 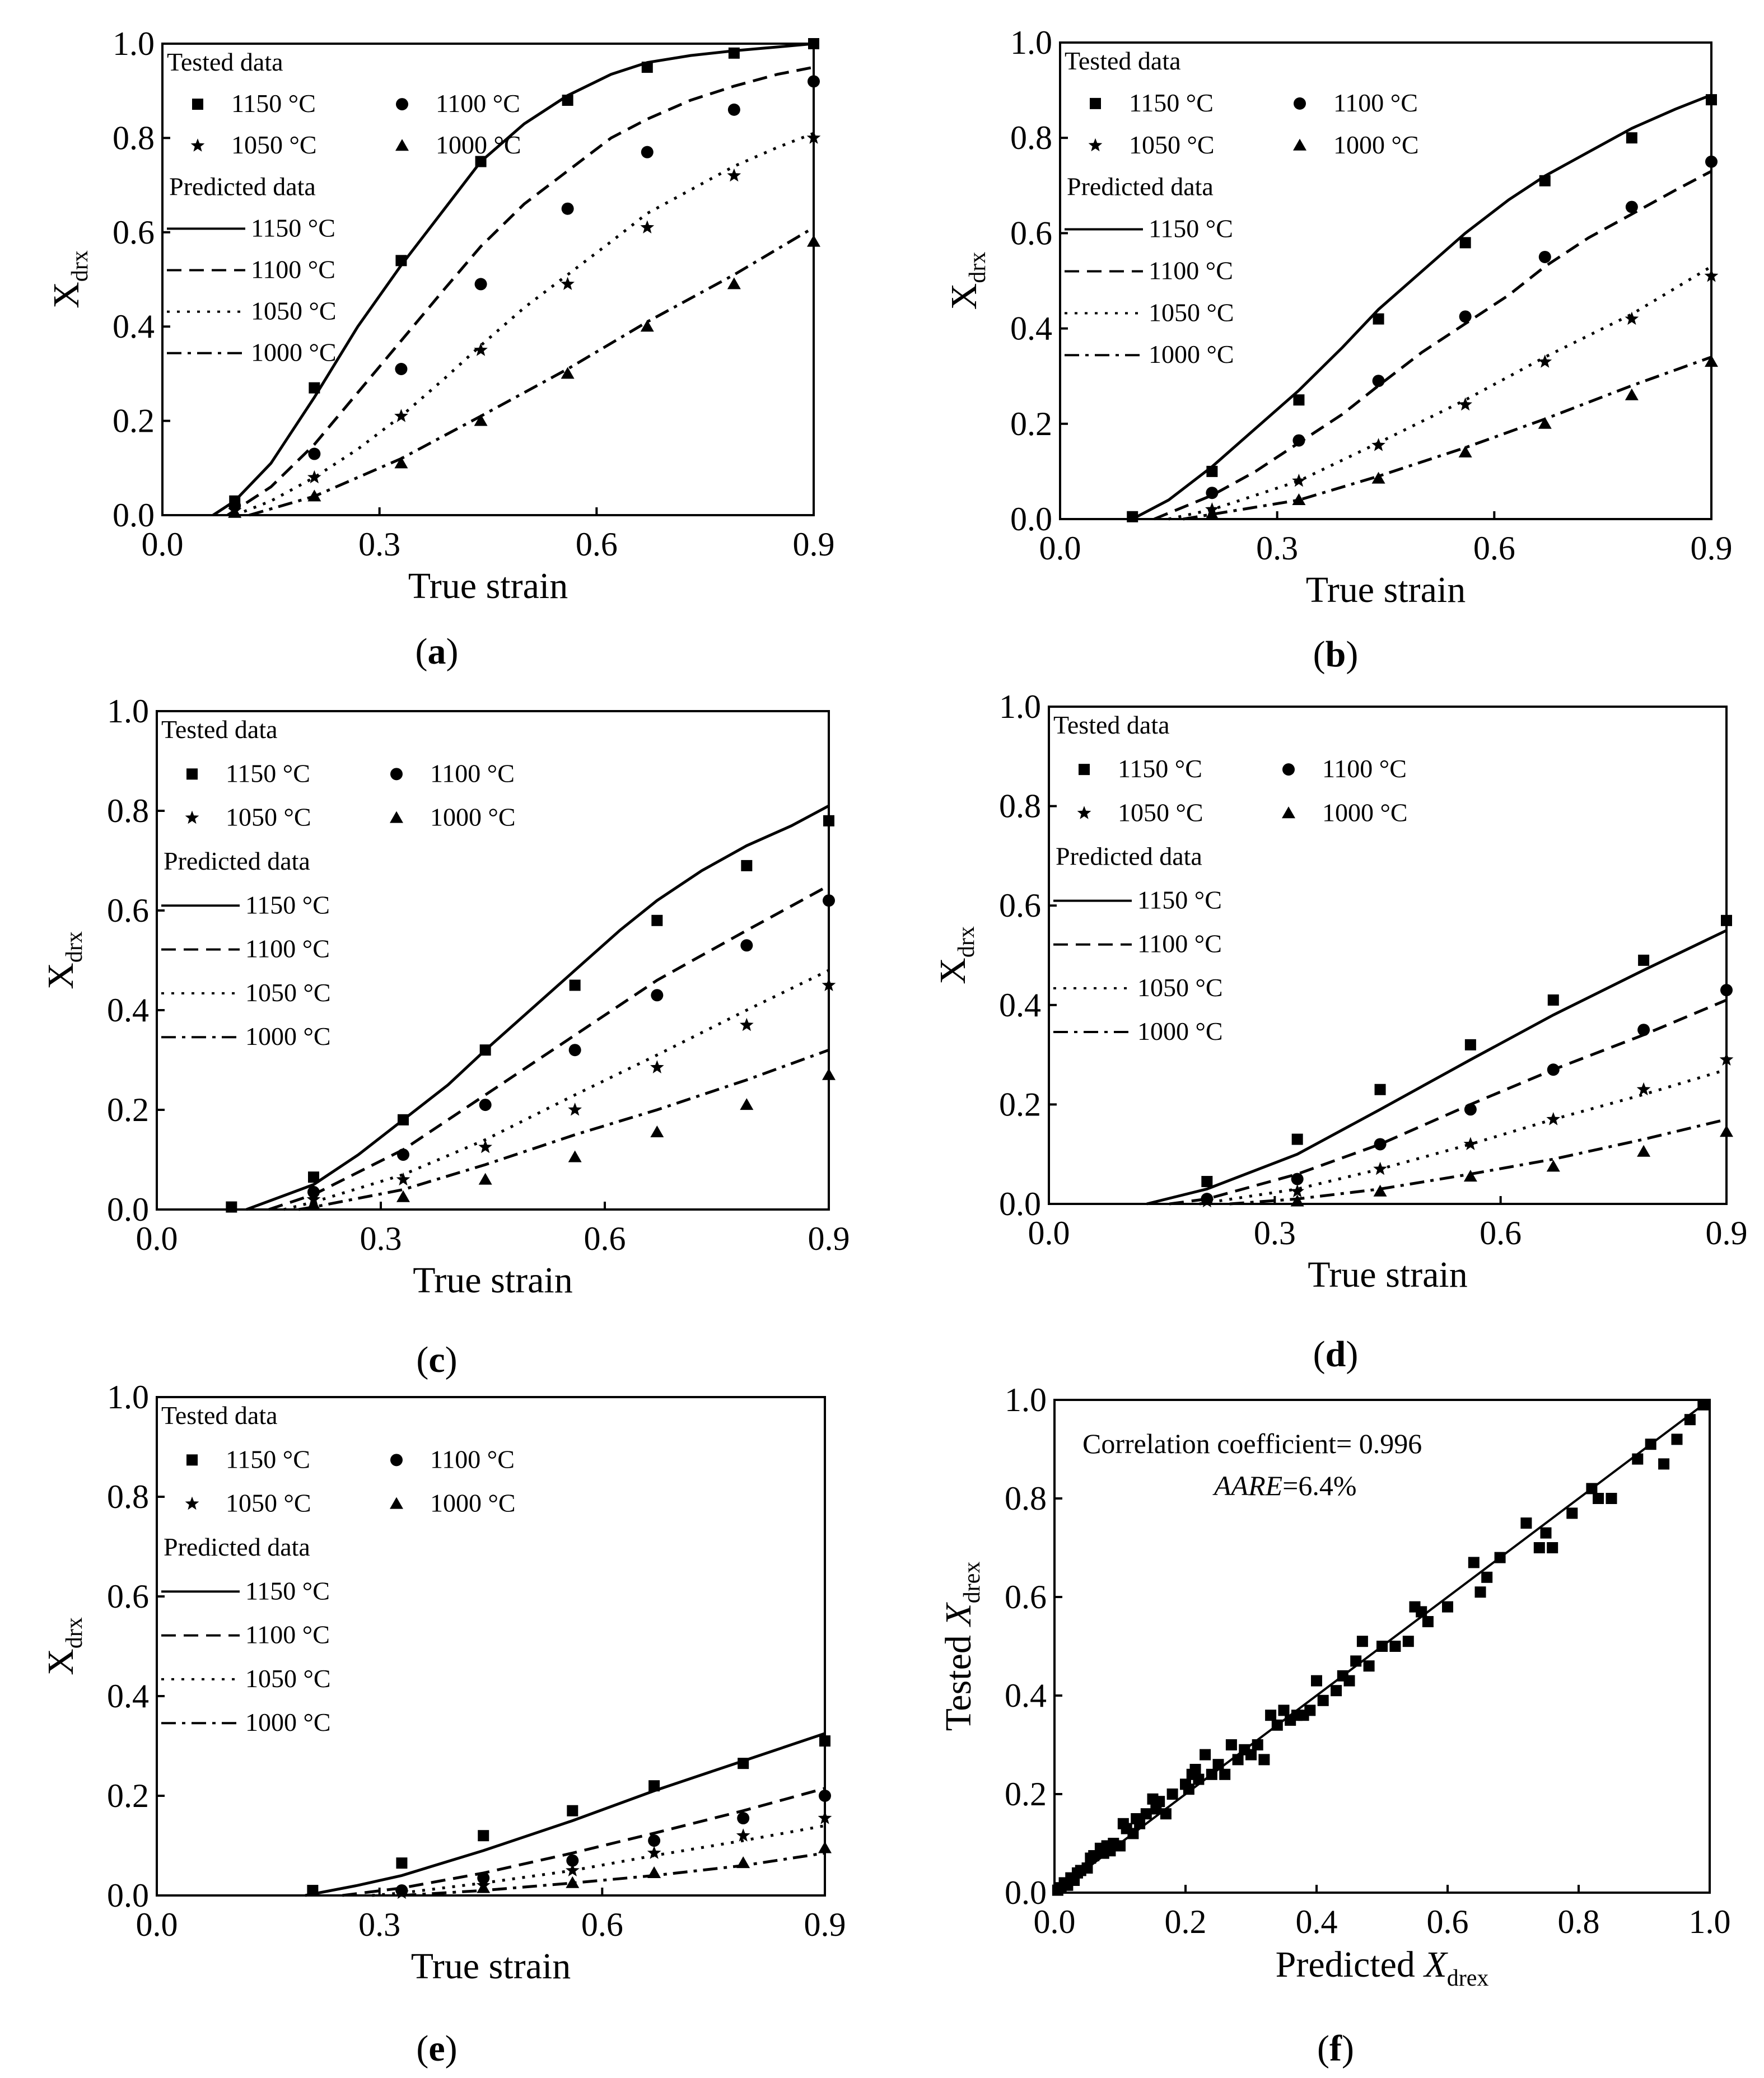 I want to click on plot-frame, so click(x=493, y=960).